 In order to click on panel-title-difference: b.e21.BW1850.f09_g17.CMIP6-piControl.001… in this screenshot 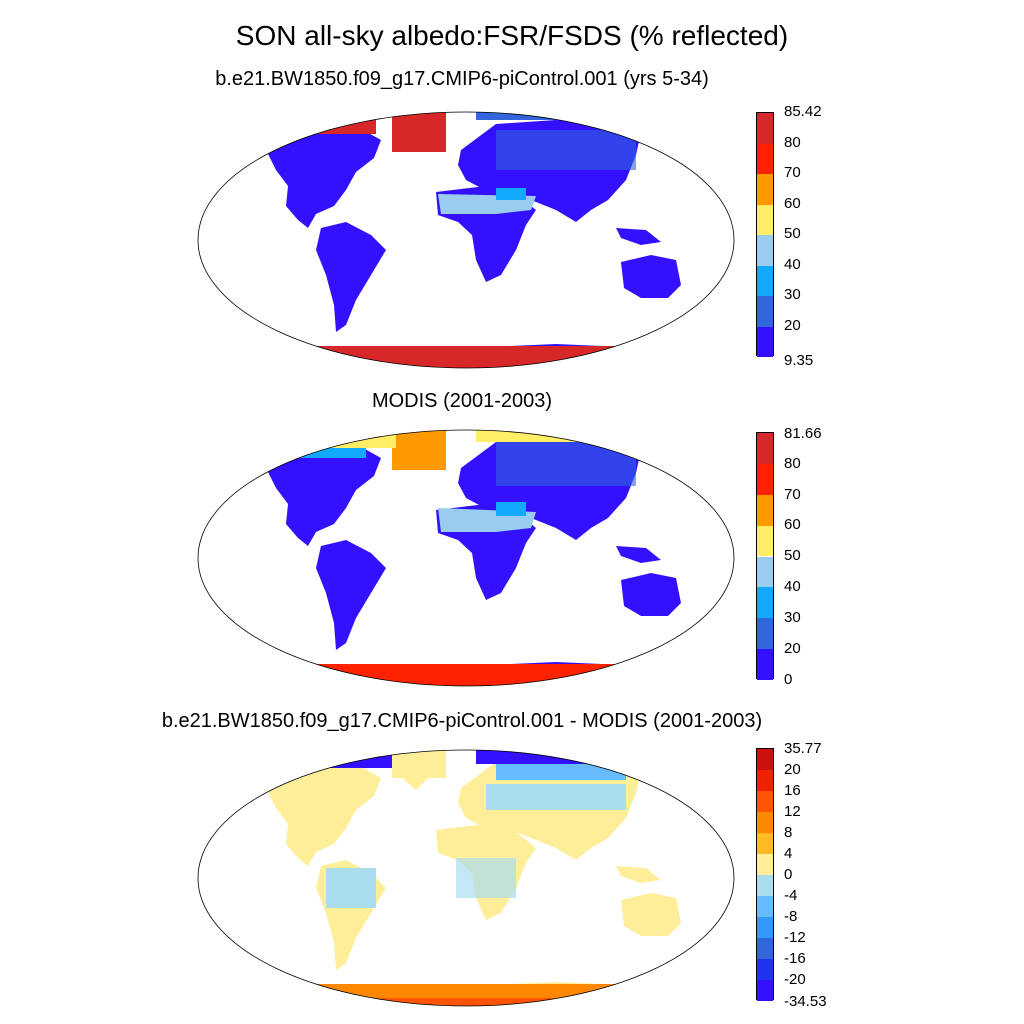, I will do `click(462, 721)`.